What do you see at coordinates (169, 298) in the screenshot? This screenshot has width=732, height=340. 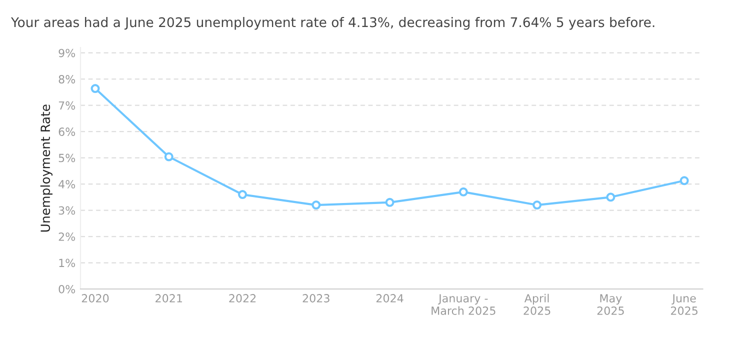 I see `x-tick-label: 2021` at bounding box center [169, 298].